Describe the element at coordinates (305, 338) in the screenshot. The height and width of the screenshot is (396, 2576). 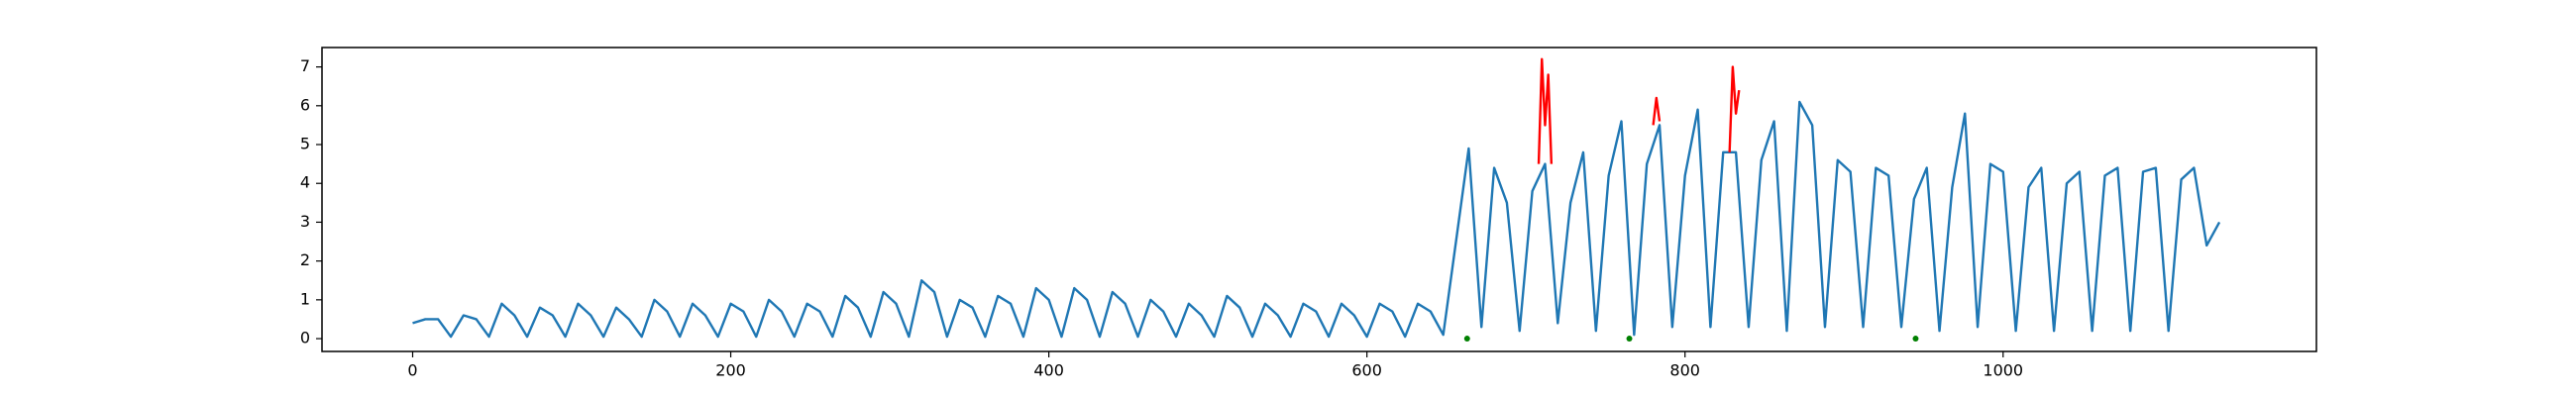
I see `y-tick-label: 0` at that location.